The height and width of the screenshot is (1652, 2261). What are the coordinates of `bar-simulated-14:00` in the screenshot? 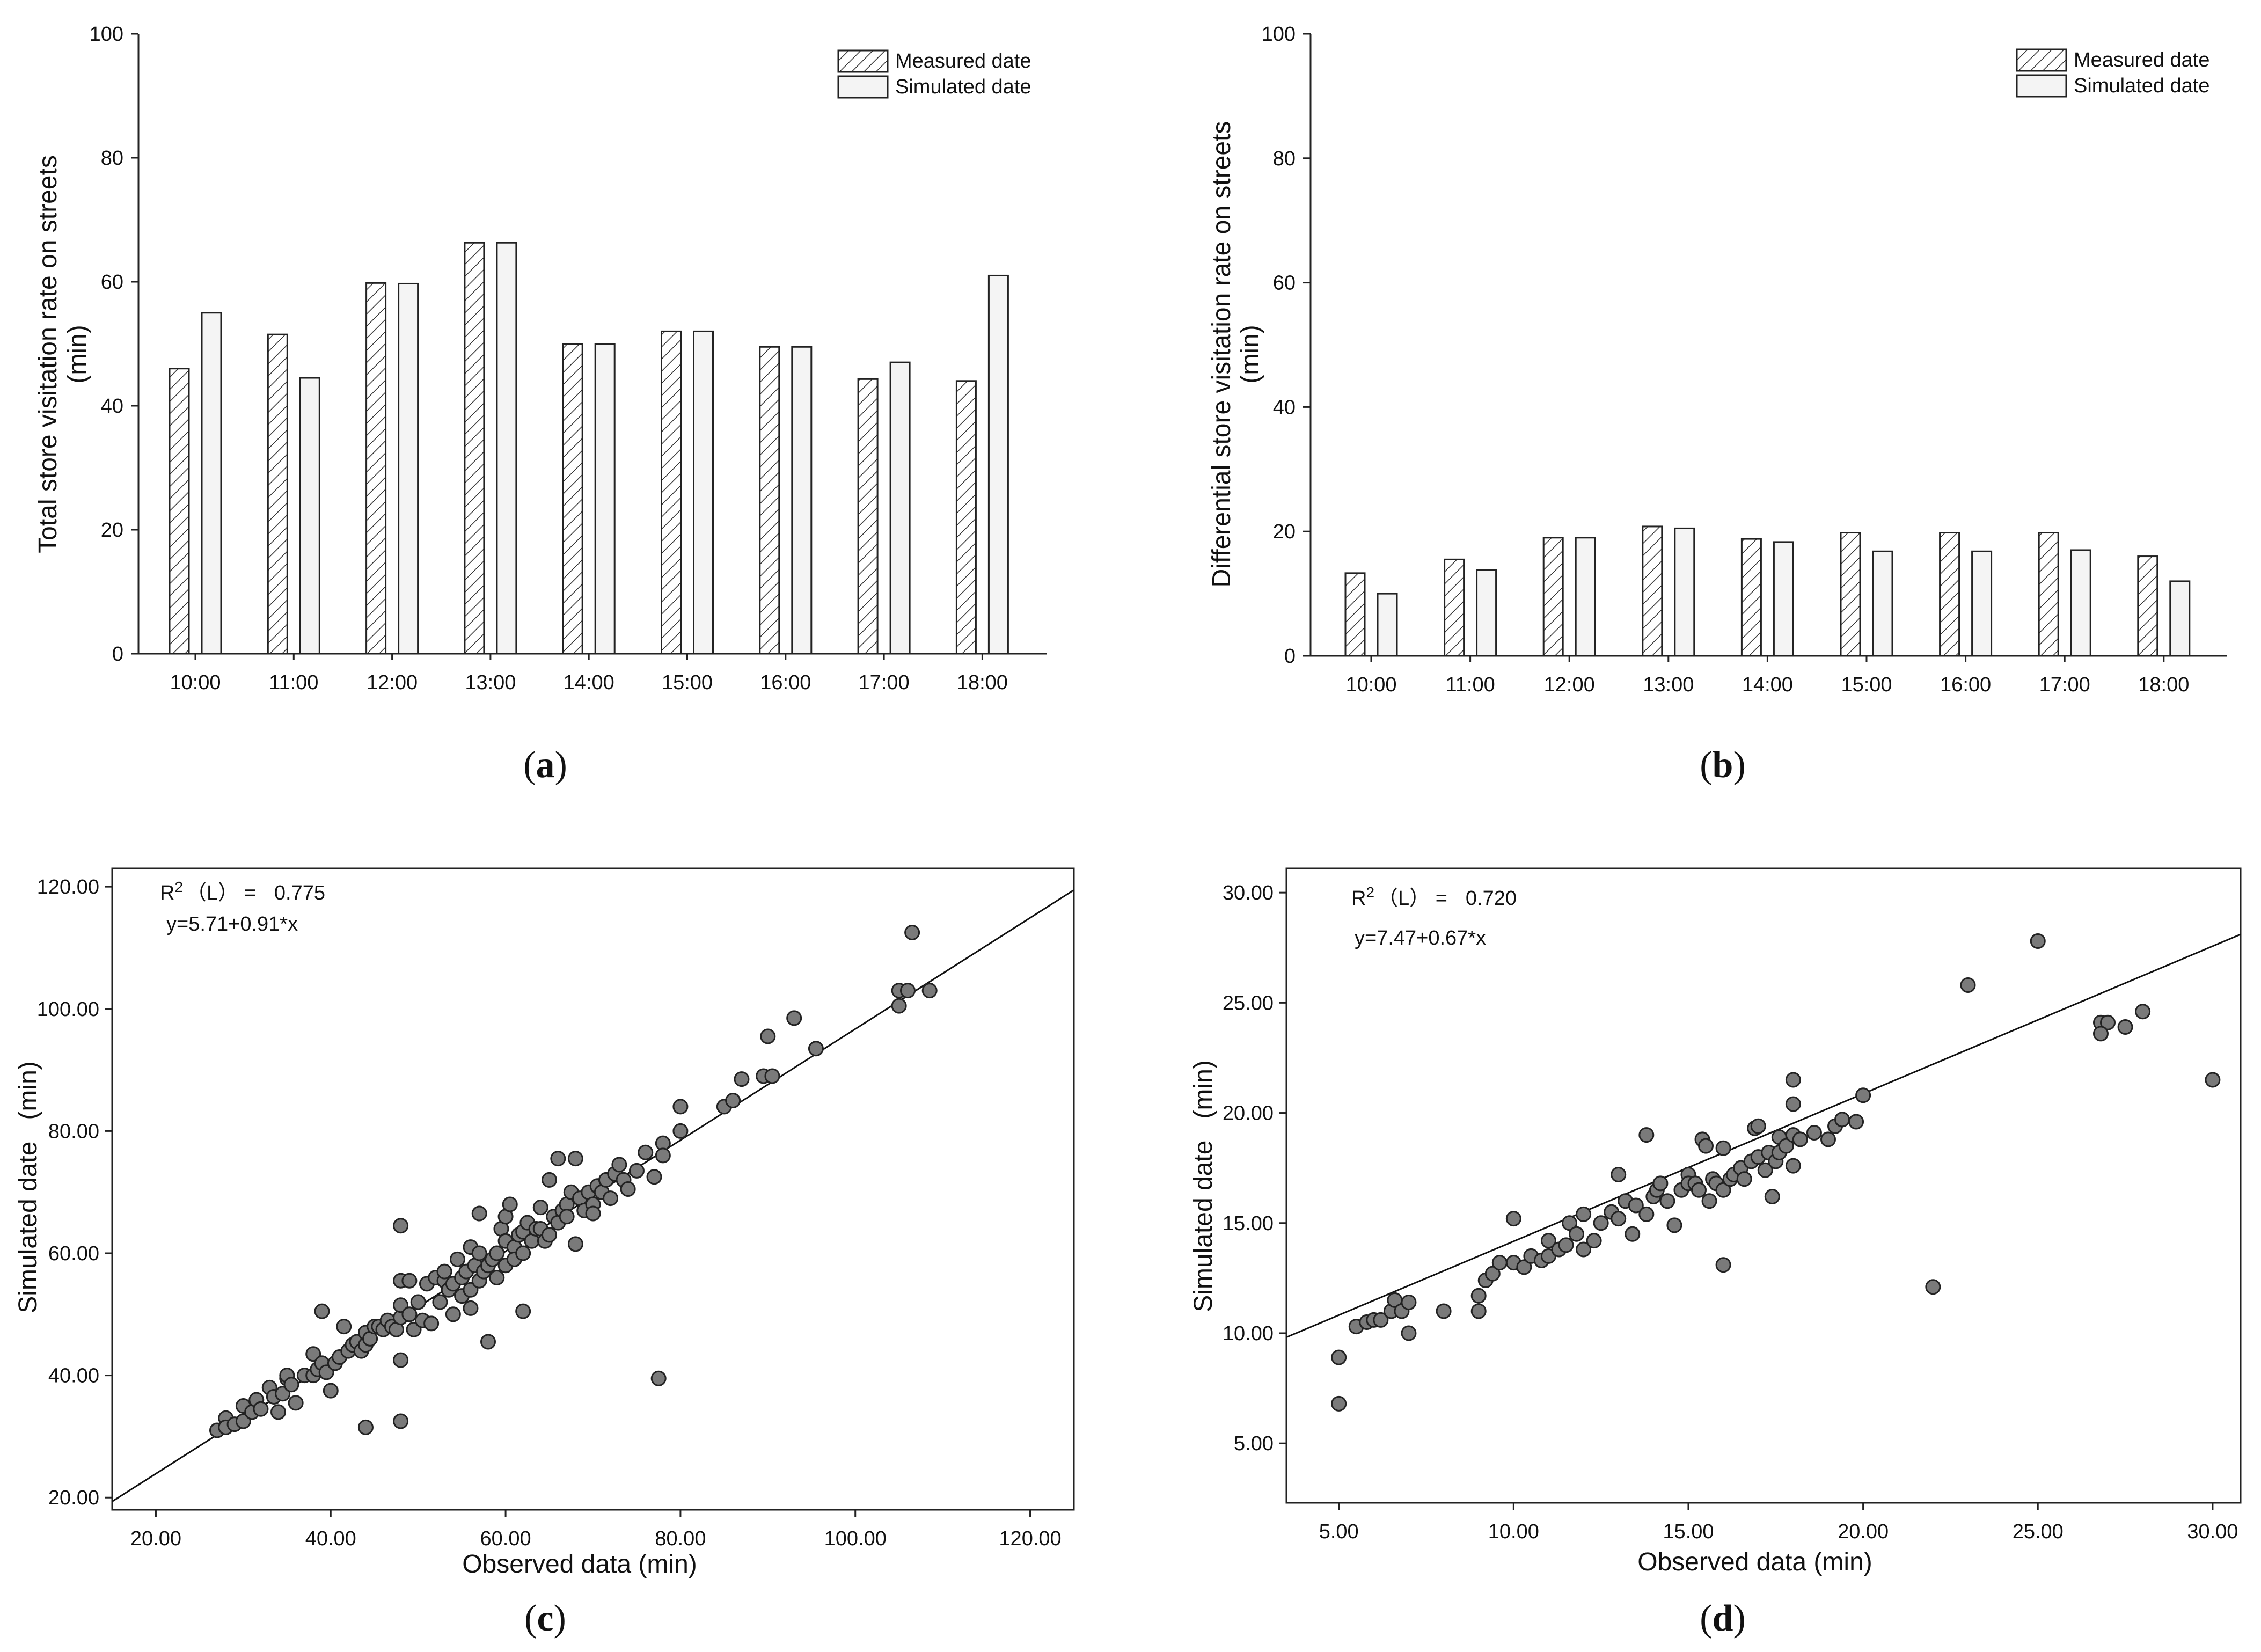 It's located at (605, 499).